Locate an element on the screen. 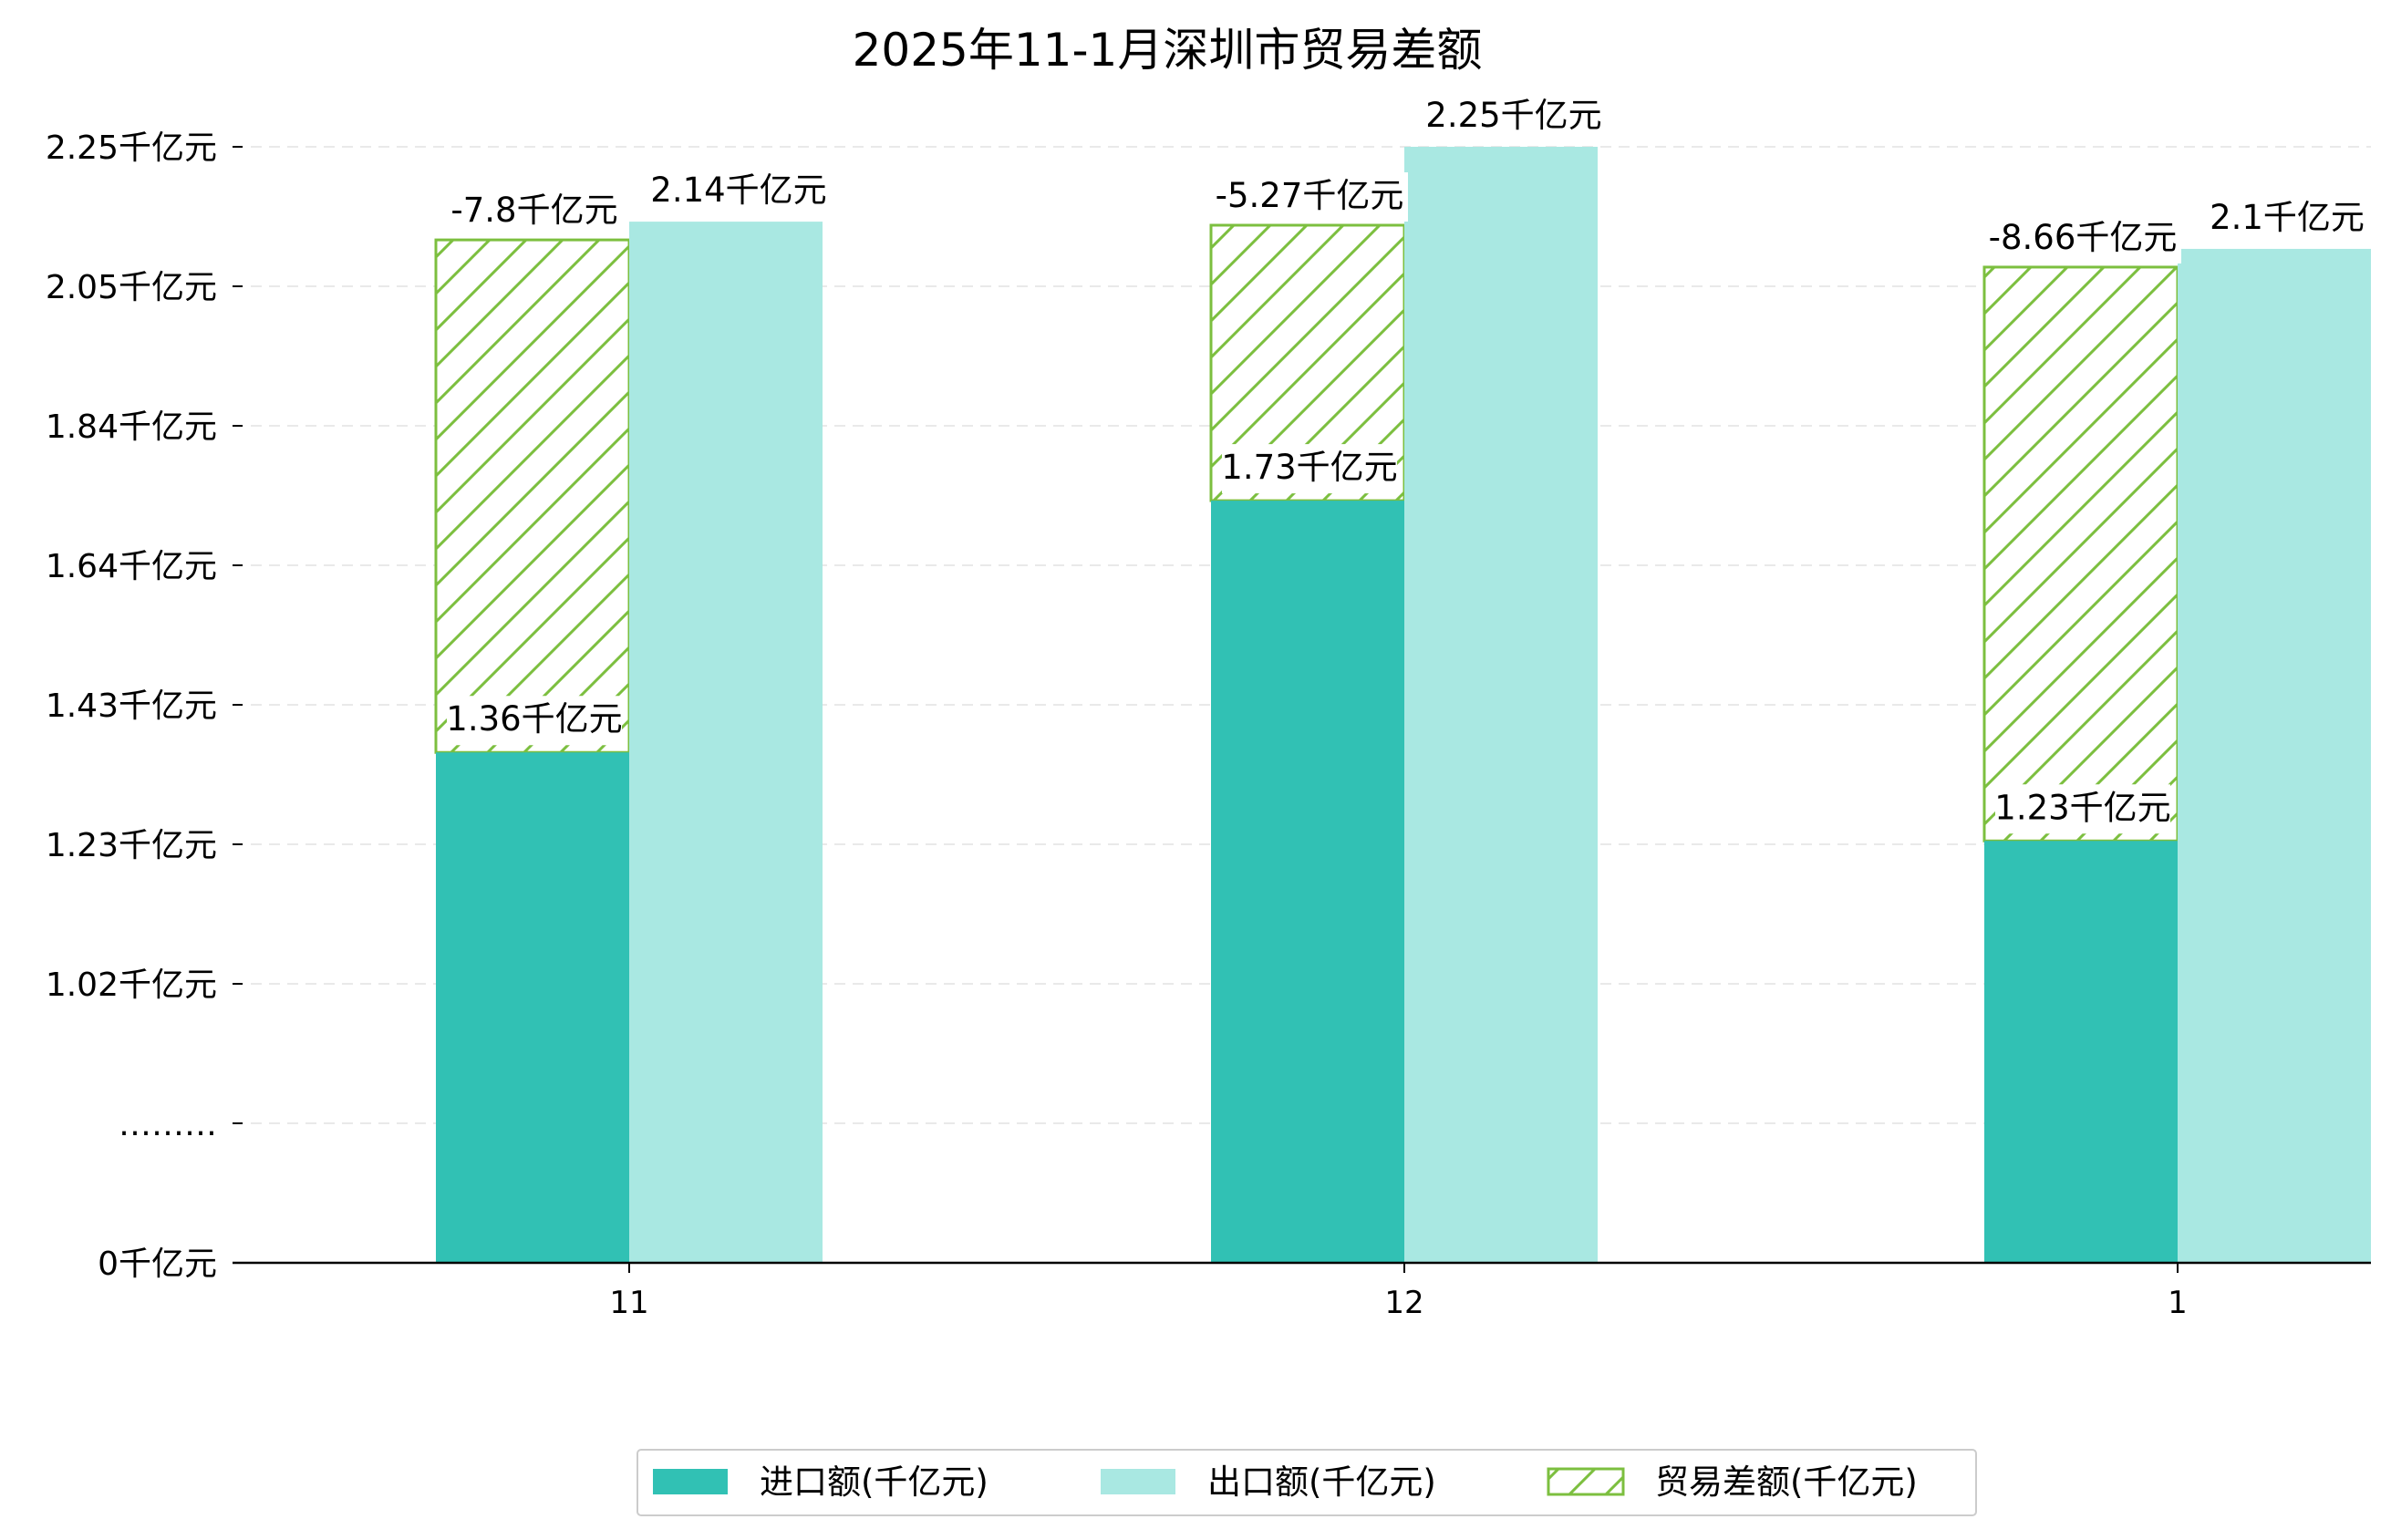  legend-label: 进口额(千亿元) is located at coordinates (874, 1482).